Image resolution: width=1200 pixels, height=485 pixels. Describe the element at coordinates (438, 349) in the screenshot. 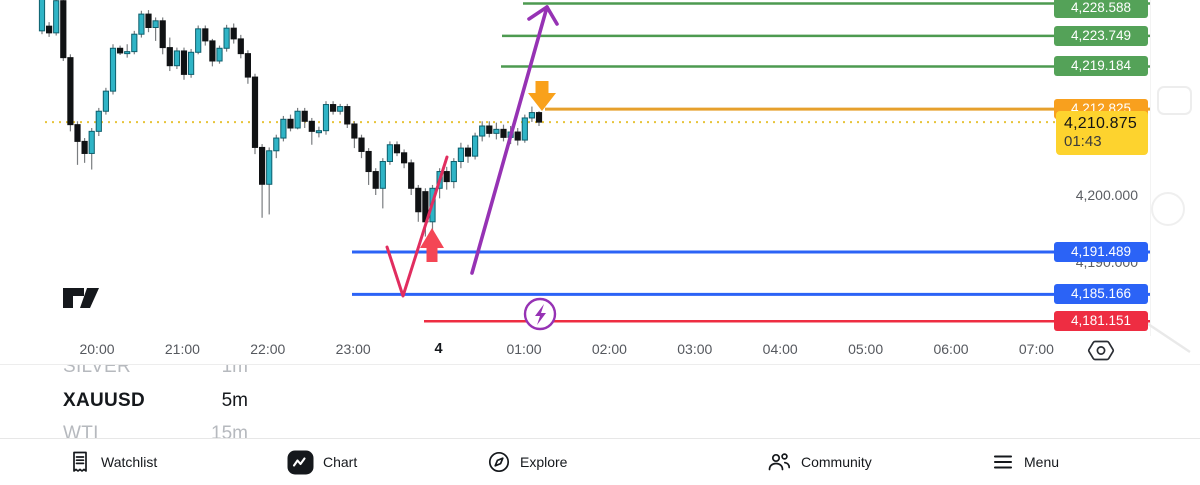

I see `time-axis-label: 4` at that location.